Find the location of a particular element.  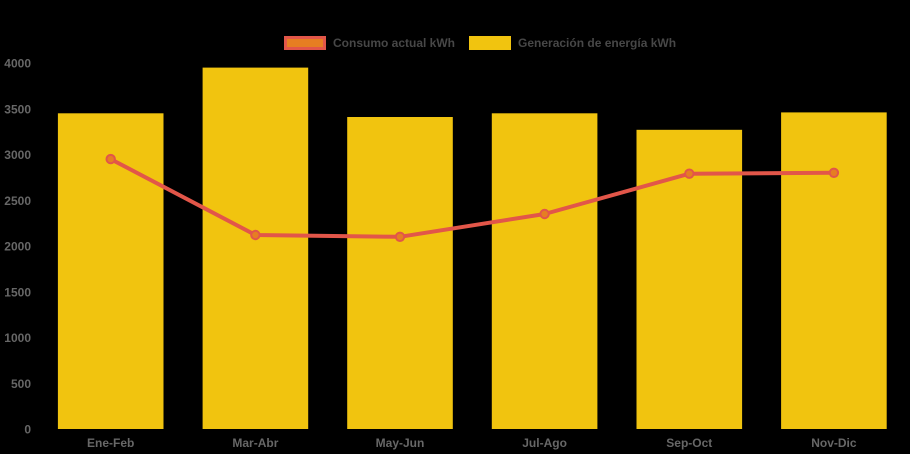

legend-item-consumo-actual: Consumo actual kWh is located at coordinates (369, 43).